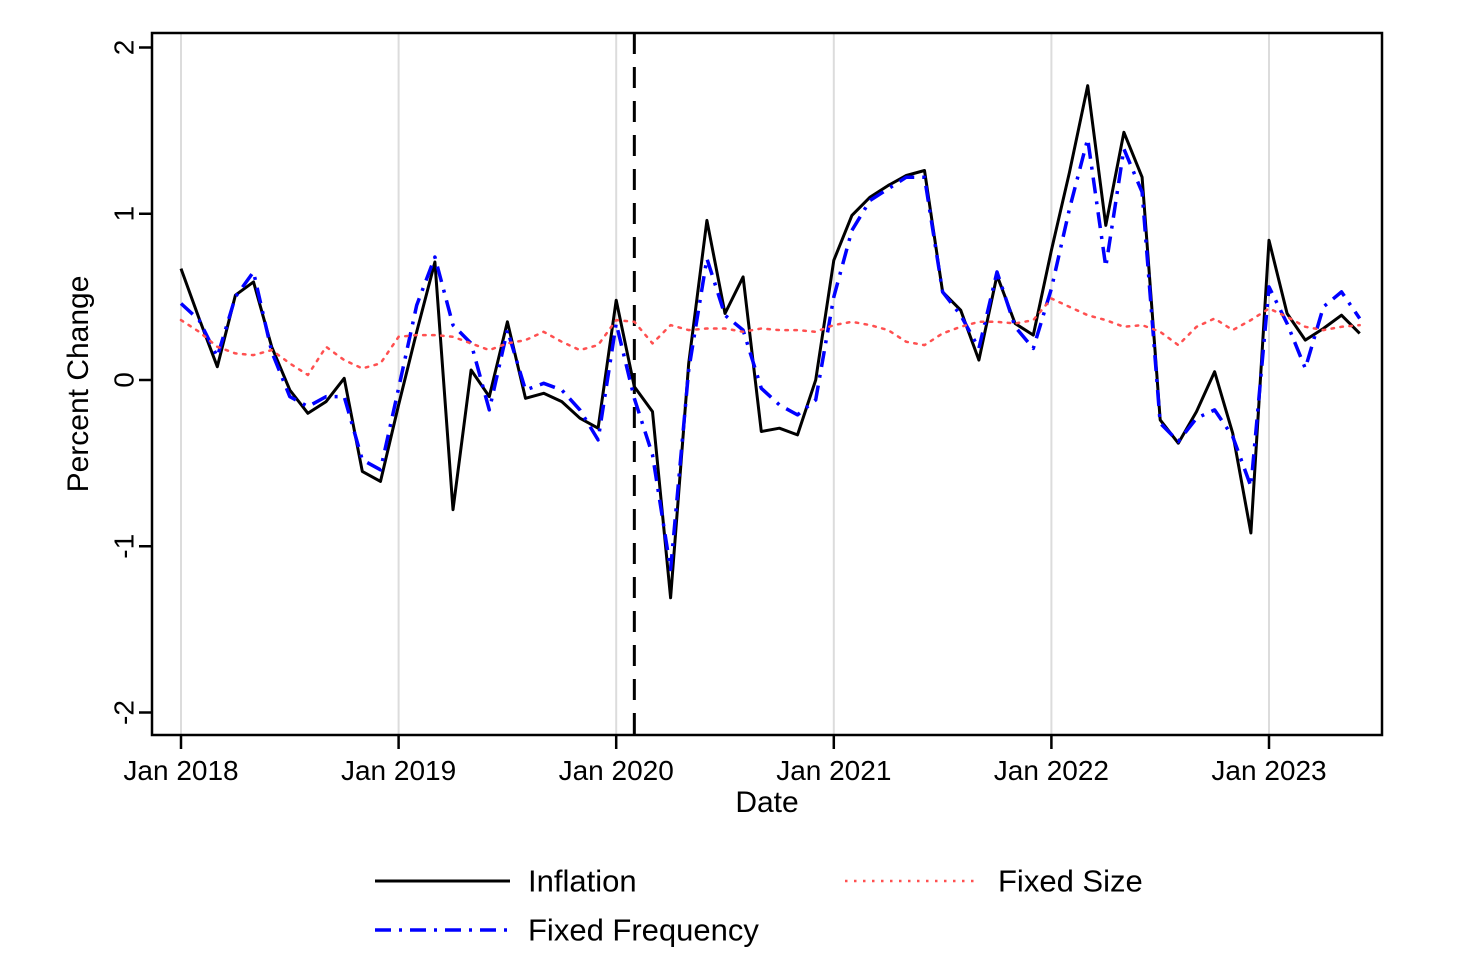  What do you see at coordinates (1268, 770) in the screenshot?
I see `x-tick-label: Jan 2023` at bounding box center [1268, 770].